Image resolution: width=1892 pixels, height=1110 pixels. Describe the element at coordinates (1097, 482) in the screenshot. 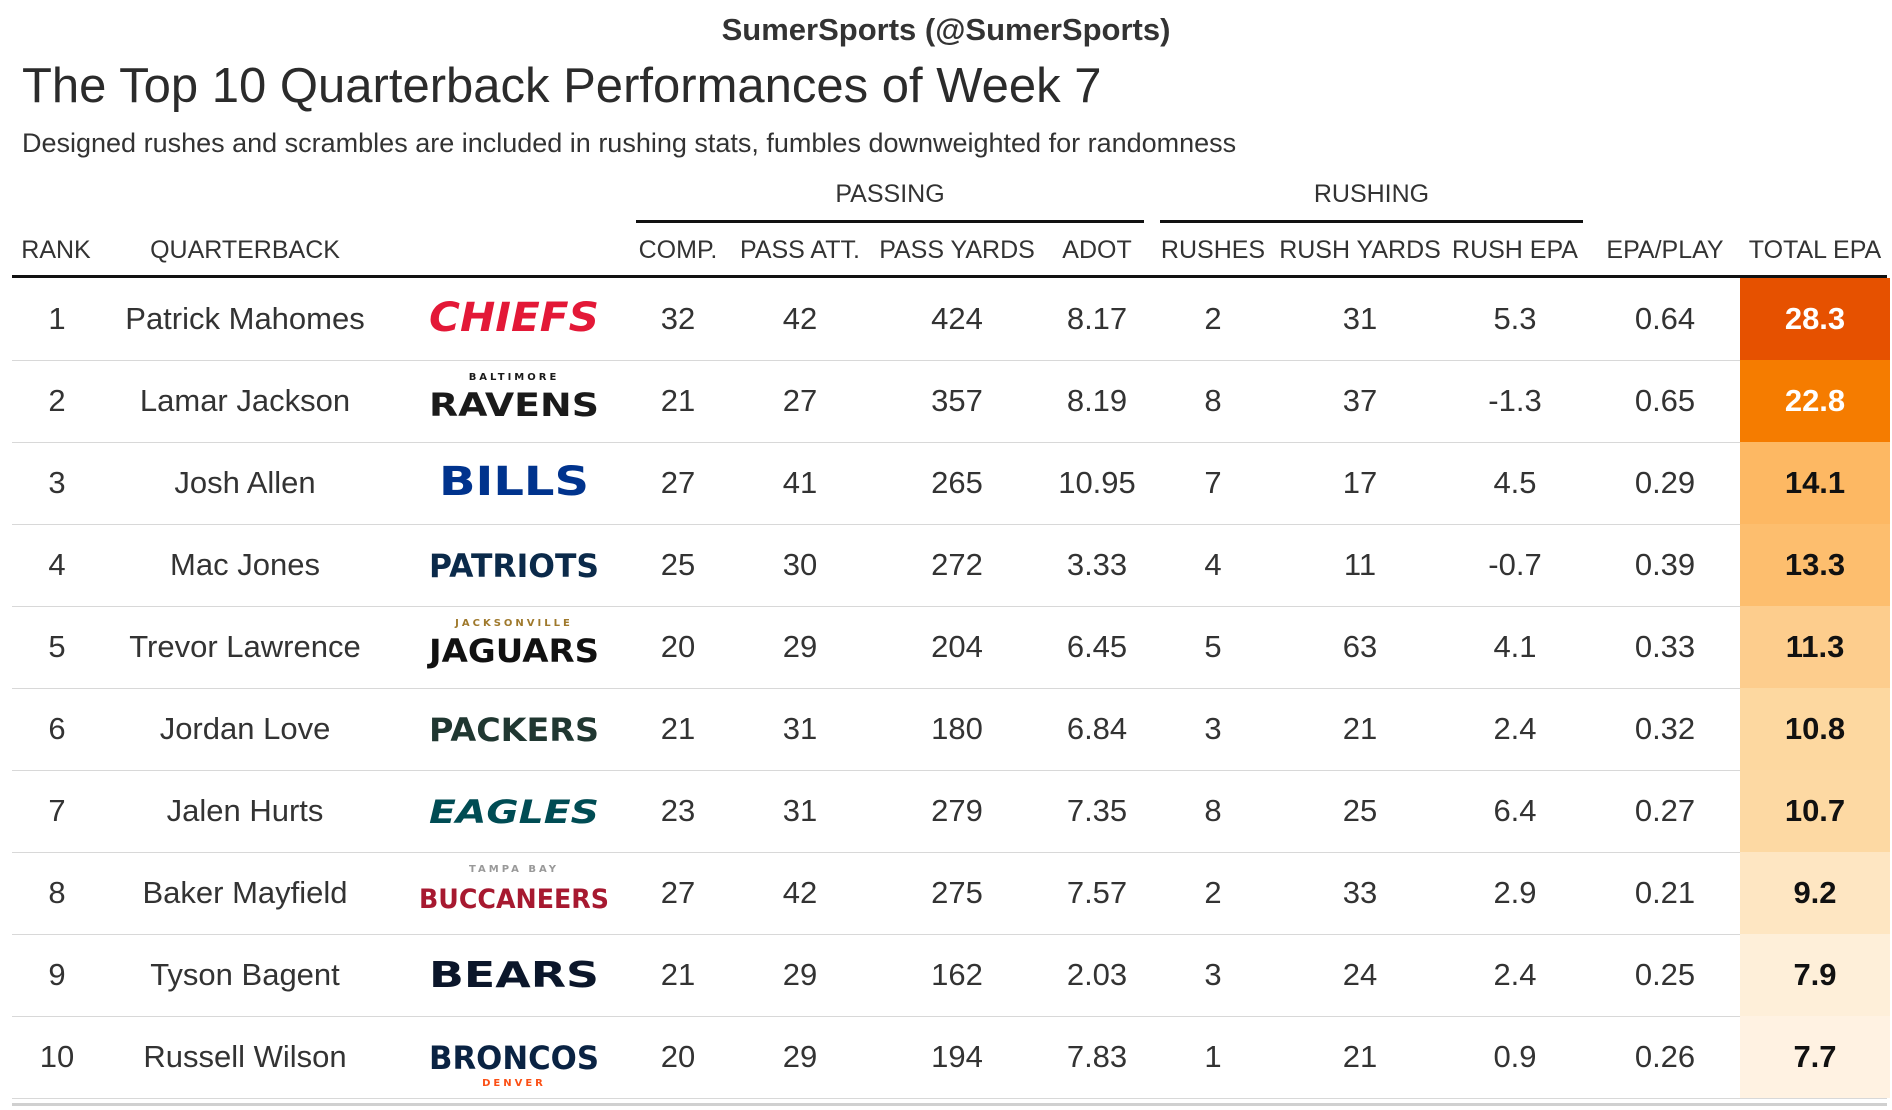

I see `adot-cell: 10.95` at that location.